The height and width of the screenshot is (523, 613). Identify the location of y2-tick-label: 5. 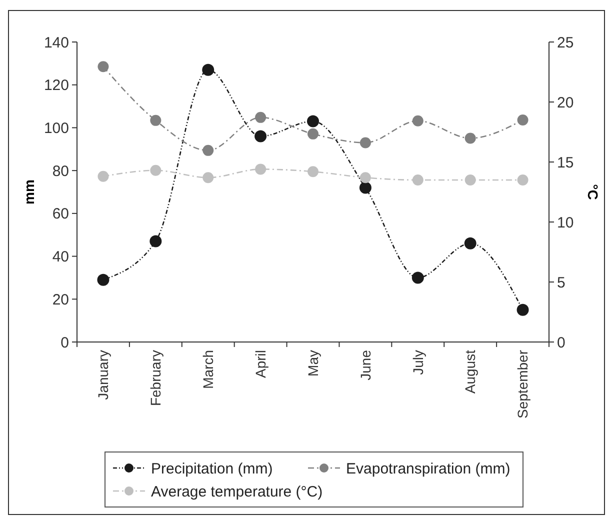
(561, 283).